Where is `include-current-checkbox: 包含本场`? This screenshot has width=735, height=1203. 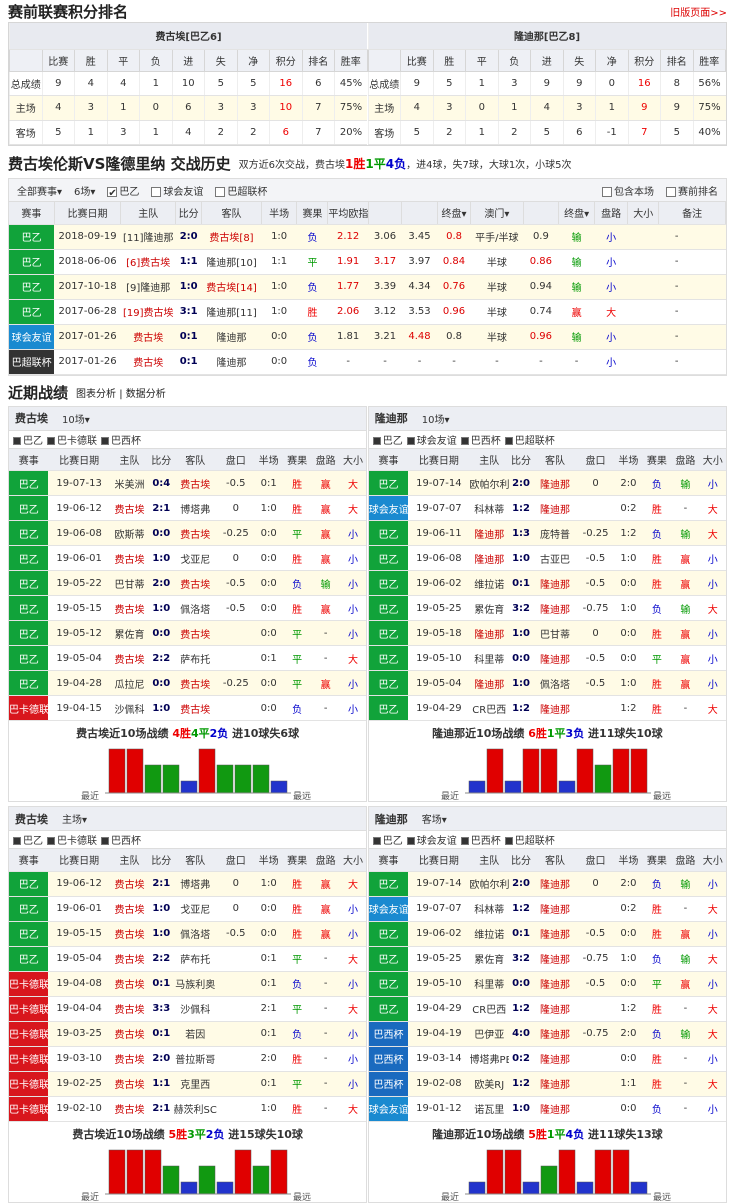 include-current-checkbox: 包含本场 is located at coordinates (628, 190).